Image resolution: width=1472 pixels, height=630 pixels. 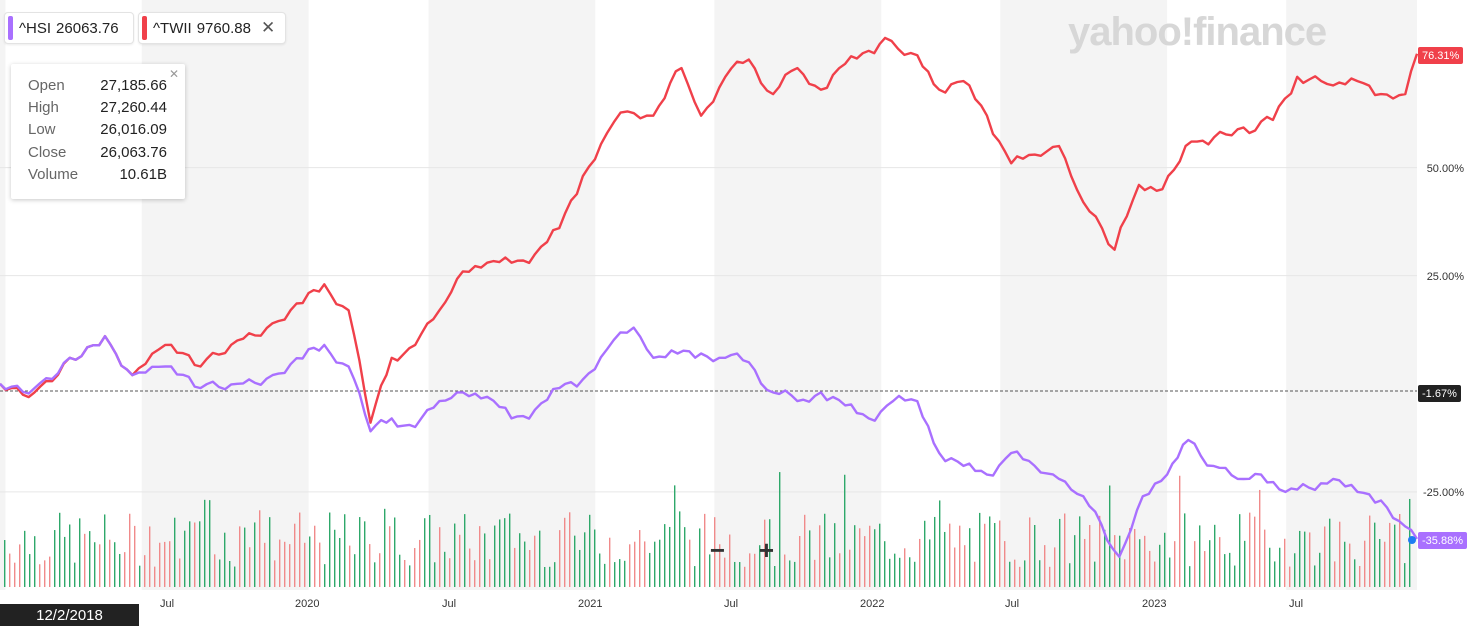 What do you see at coordinates (69, 615) in the screenshot?
I see `crosshair-date-label: 12/2/2018` at bounding box center [69, 615].